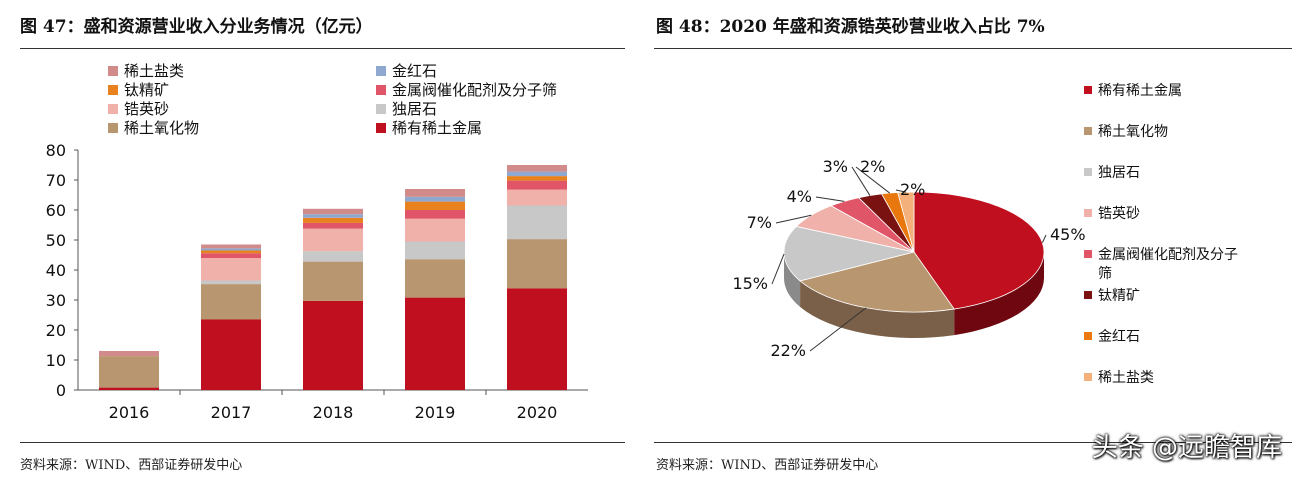 This screenshot has width=1296, height=478. What do you see at coordinates (333, 412) in the screenshot?
I see `x-tick-label: 2018` at bounding box center [333, 412].